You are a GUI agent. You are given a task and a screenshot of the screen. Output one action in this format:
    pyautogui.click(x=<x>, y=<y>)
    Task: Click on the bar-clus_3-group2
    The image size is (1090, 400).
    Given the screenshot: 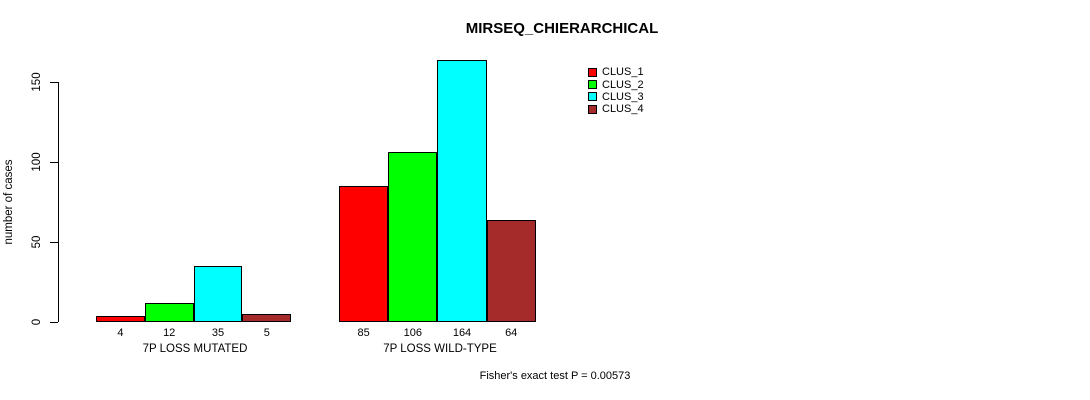 What is the action you would take?
    pyautogui.click(x=462, y=190)
    